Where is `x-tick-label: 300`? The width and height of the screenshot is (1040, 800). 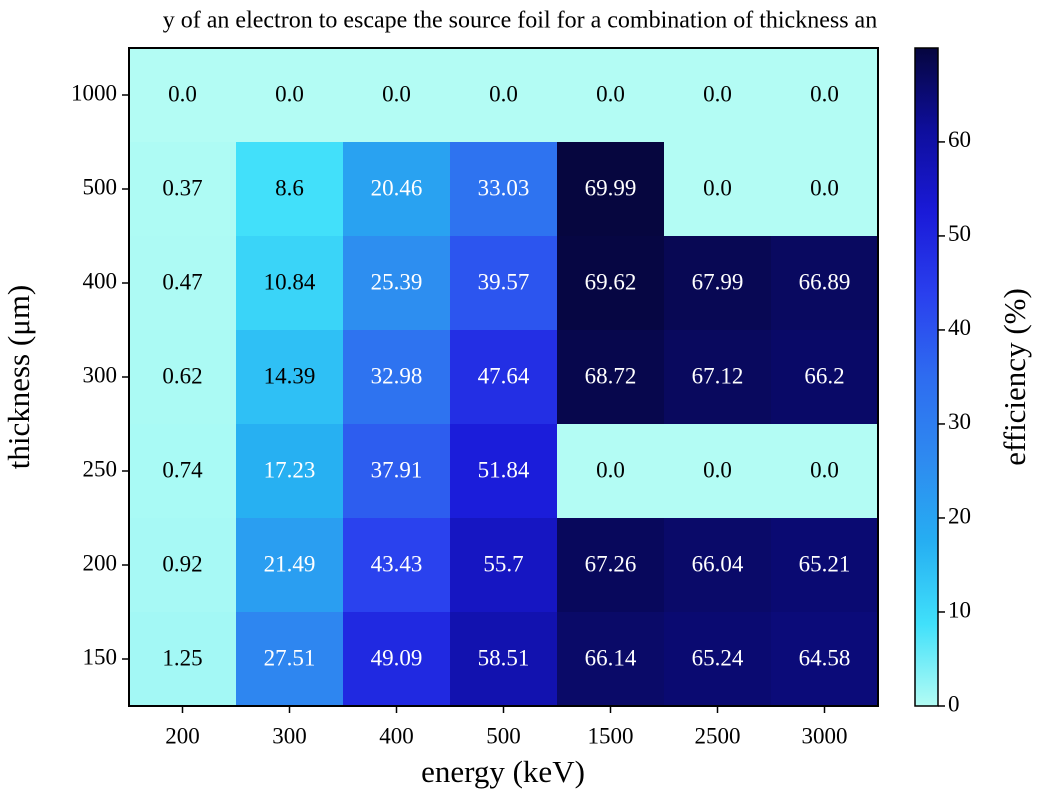
x-tick-label: 300 is located at coordinates (289, 735).